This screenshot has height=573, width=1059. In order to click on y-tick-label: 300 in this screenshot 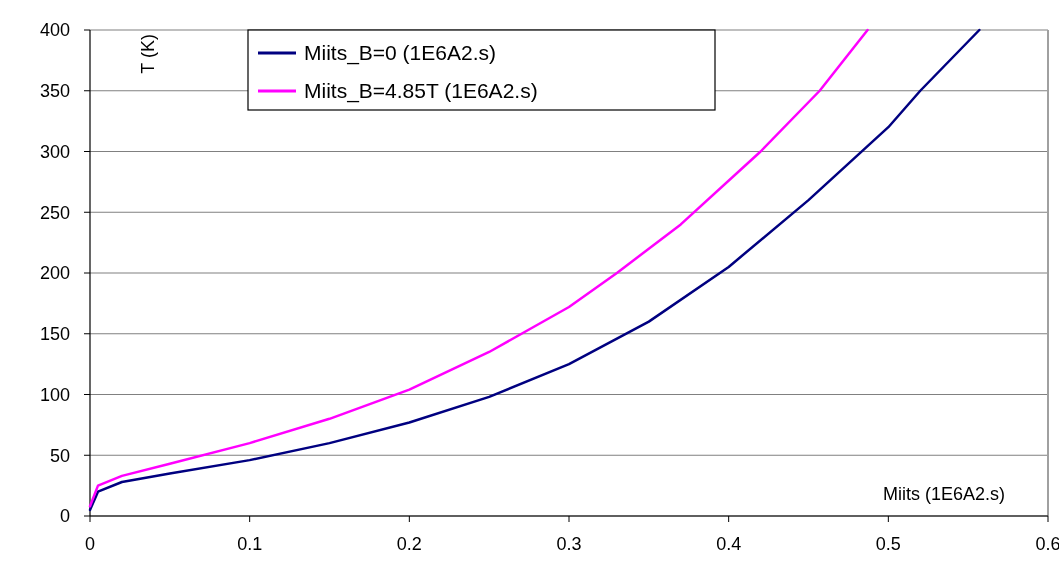, I will do `click(54, 151)`.